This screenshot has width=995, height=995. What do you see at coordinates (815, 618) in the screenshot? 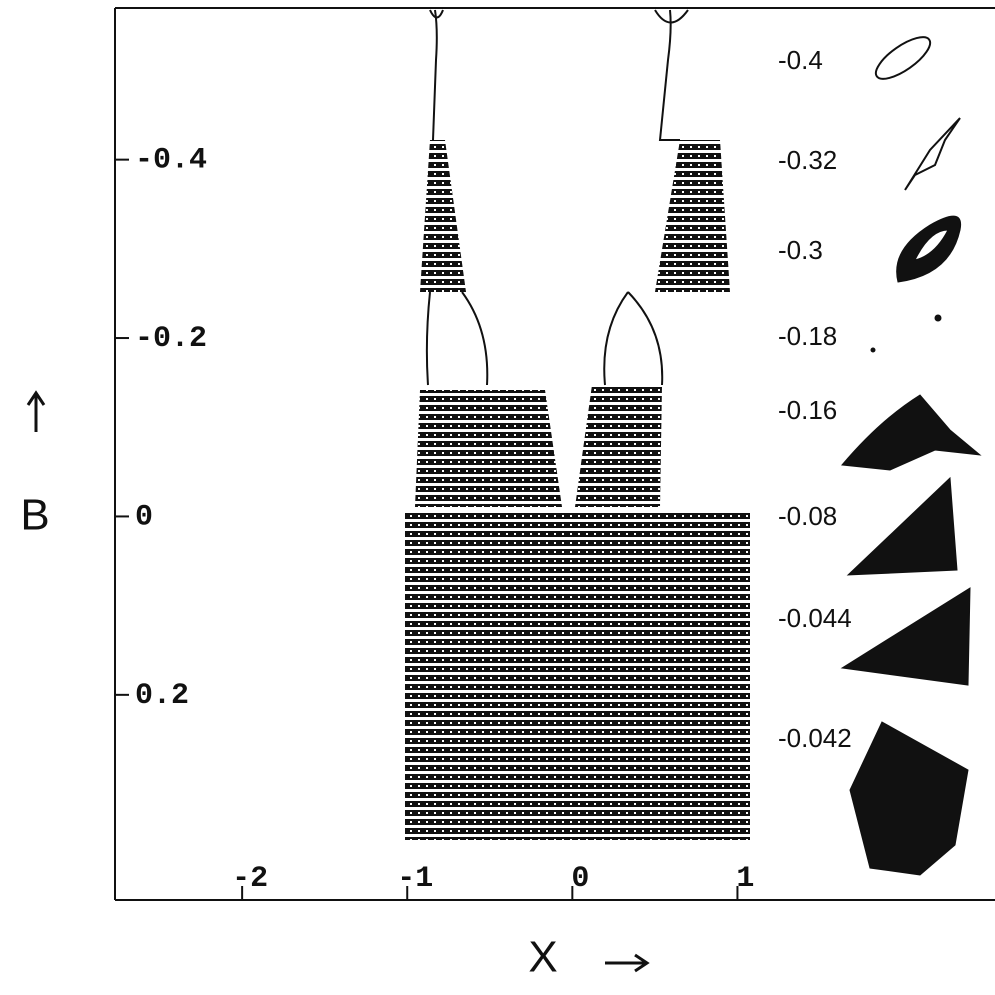
I see `inset-label: -0.044` at bounding box center [815, 618].